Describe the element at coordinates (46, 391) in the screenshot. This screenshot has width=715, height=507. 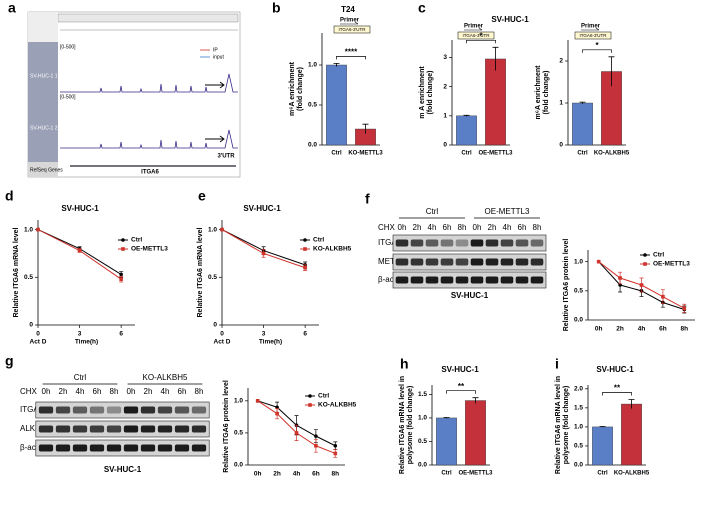
I see `lane-label: 0h` at that location.